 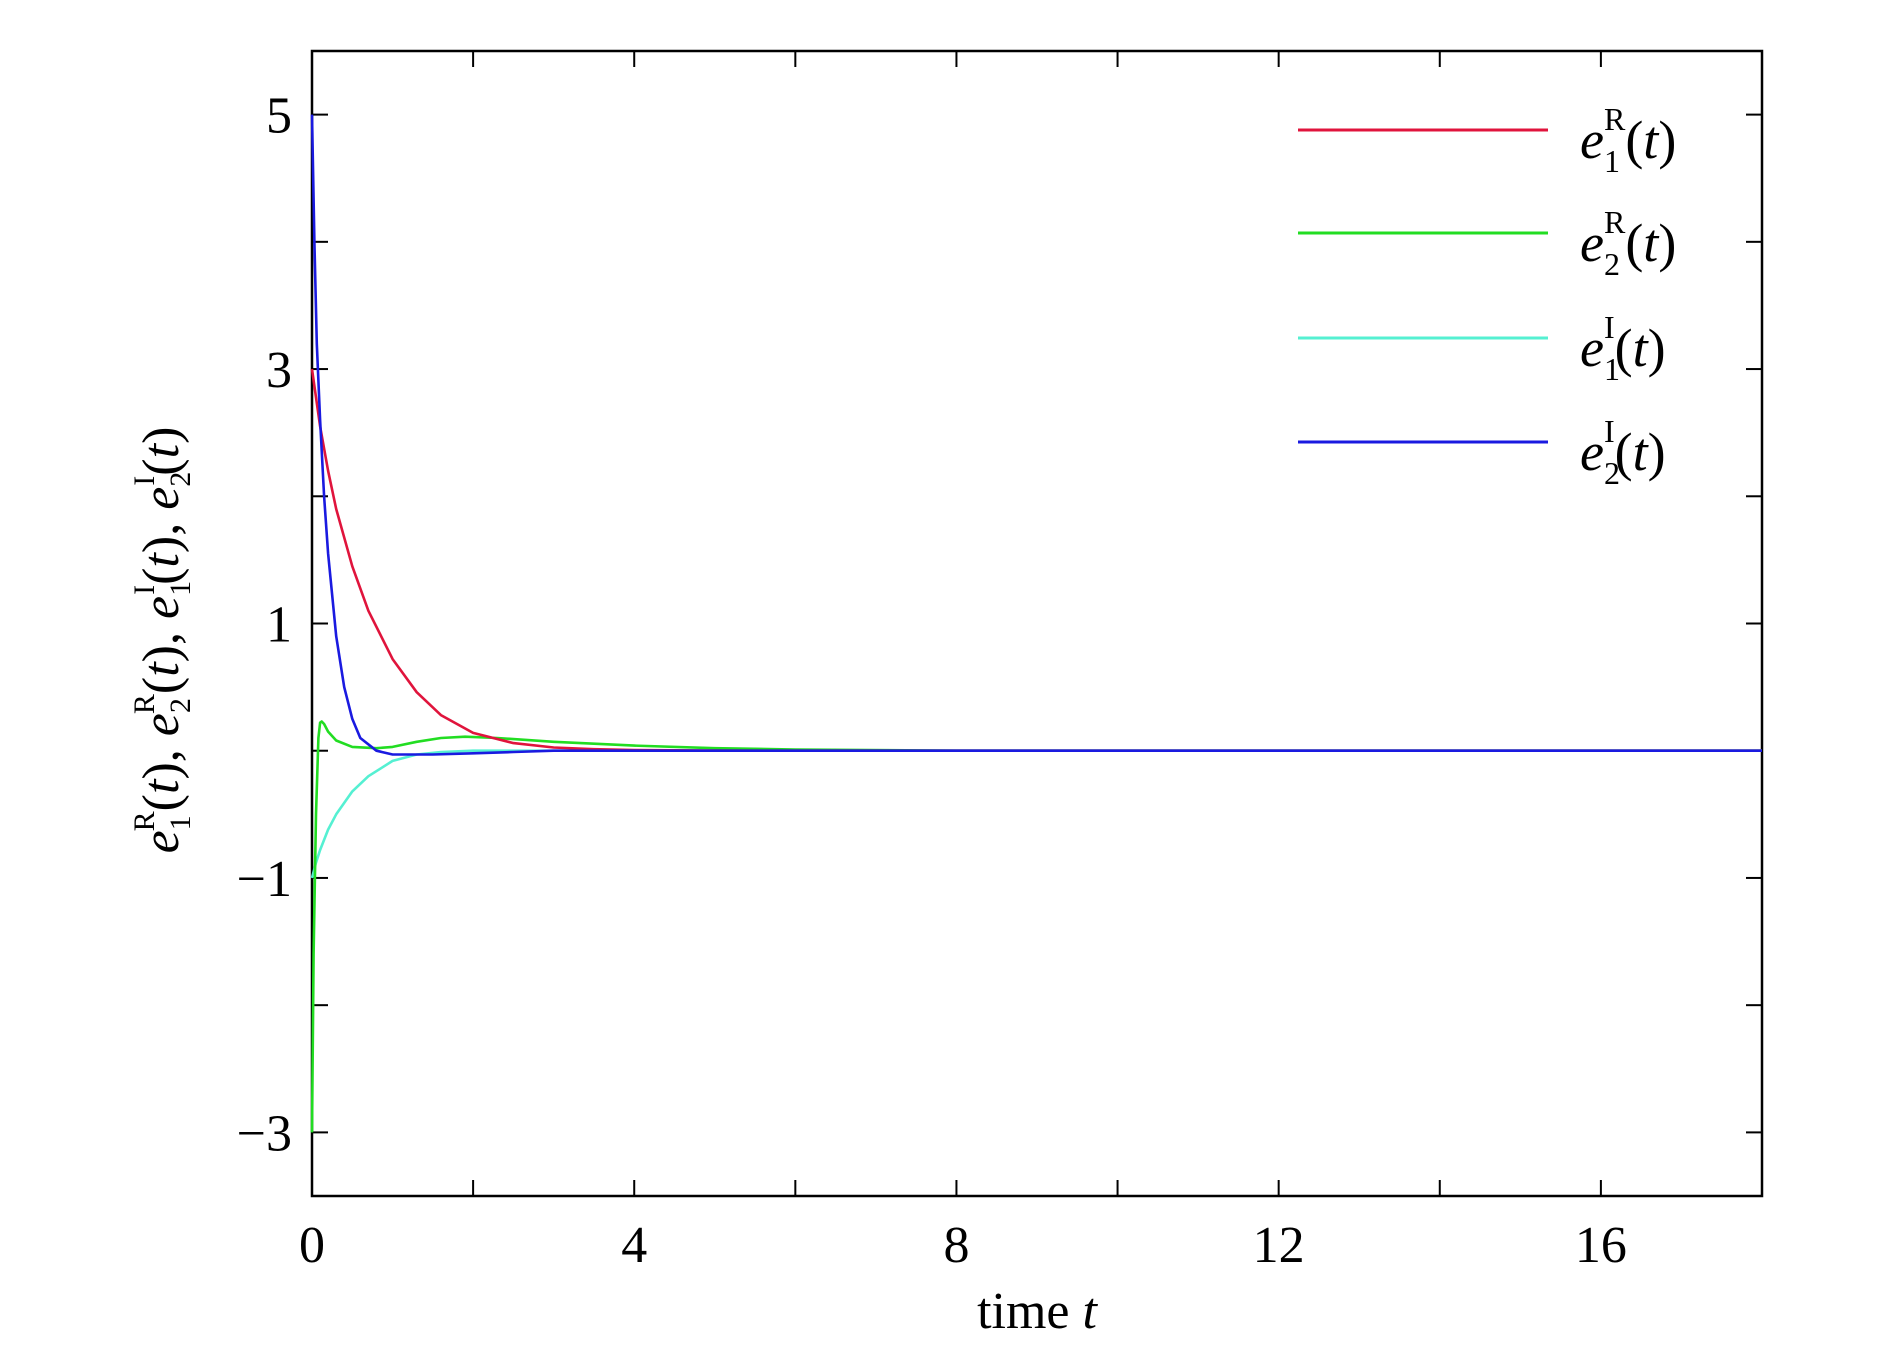 What do you see at coordinates (279, 370) in the screenshot?
I see `y-tick-label: 3` at bounding box center [279, 370].